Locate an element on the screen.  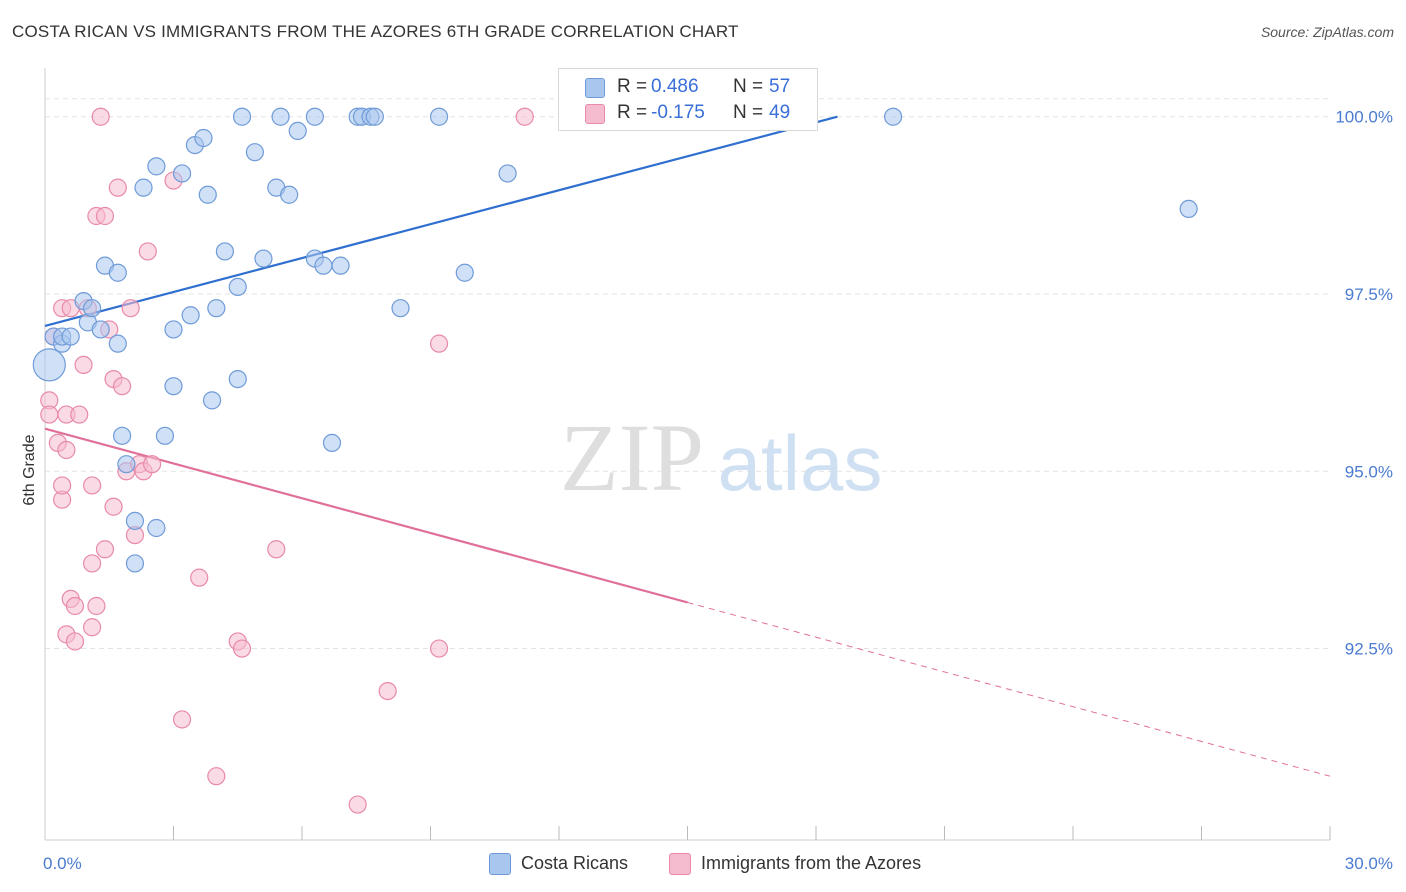
y-tick-label: 92.5% is located at coordinates (1369, 649).